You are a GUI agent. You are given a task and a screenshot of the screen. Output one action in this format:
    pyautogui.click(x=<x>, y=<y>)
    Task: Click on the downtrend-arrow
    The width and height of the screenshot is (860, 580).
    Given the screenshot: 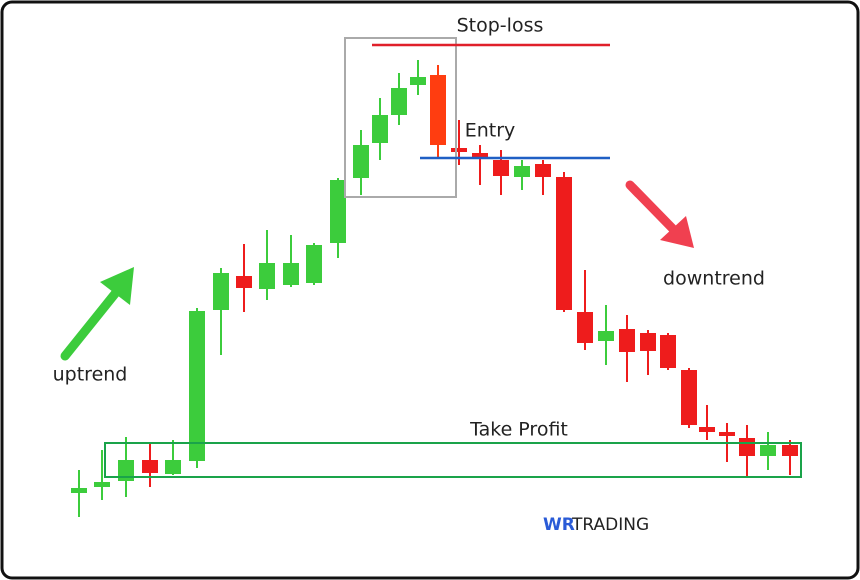 What is the action you would take?
    pyautogui.click(x=659, y=214)
    